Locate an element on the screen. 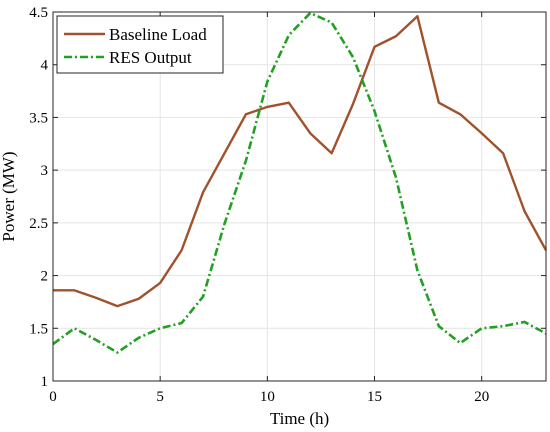  y-axis-label: Power (MW) is located at coordinates (9, 196).